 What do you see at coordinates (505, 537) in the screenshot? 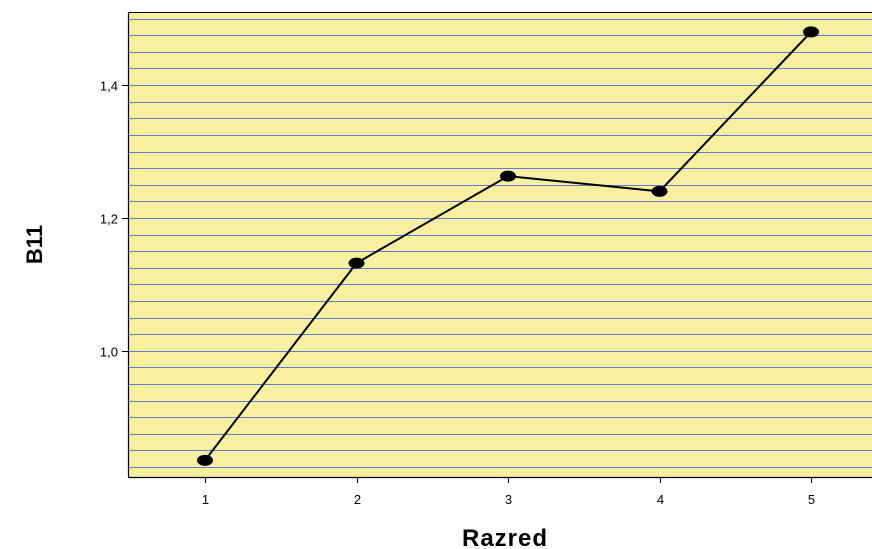
I see `x-axis-title: Razred` at bounding box center [505, 537].